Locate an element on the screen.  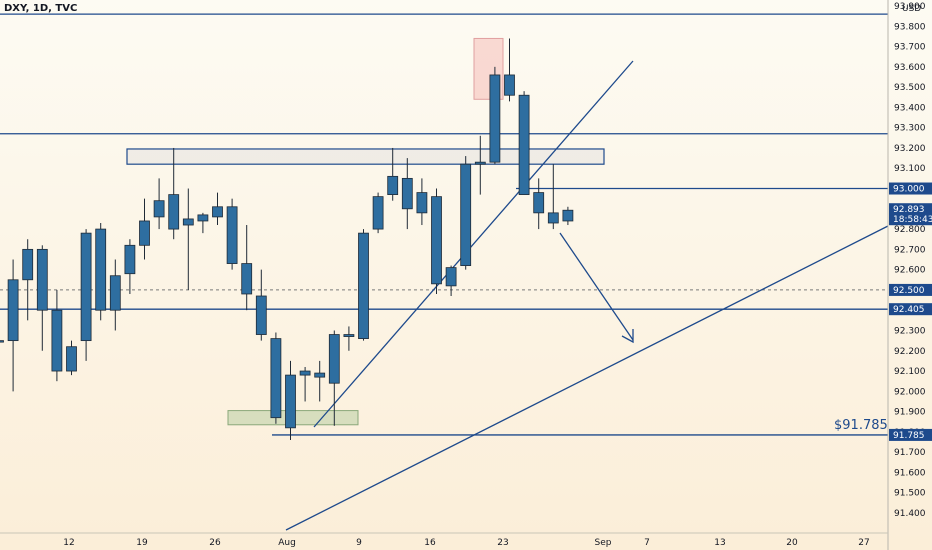
target-price-annotation: $91.785 is located at coordinates (861, 425).